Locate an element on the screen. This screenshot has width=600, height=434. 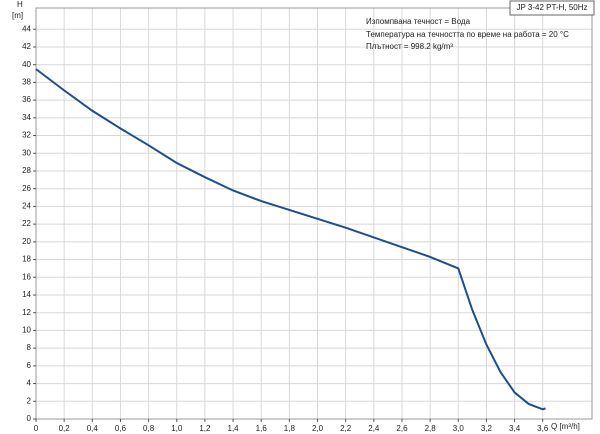
y-tick-label: 22 is located at coordinates (26, 223).